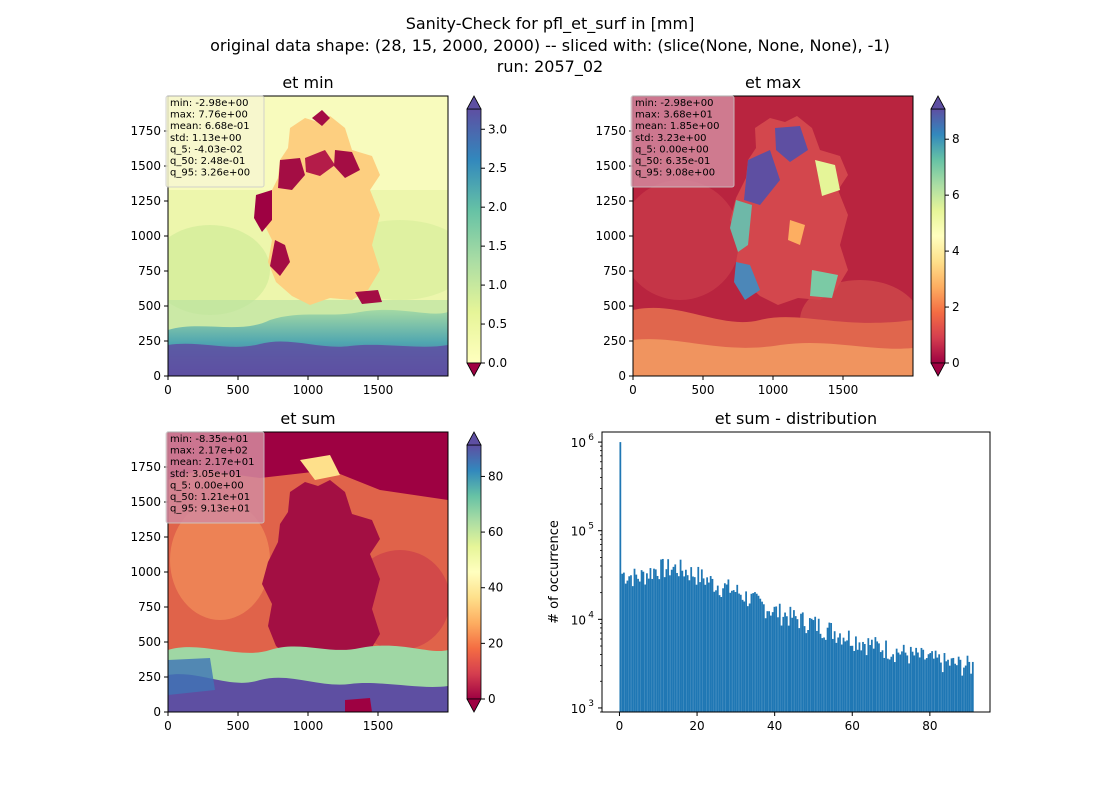 Image resolution: width=1100 pixels, height=800 pixels. What do you see at coordinates (168, 726) in the screenshot?
I see `x-tick-label: 0` at bounding box center [168, 726].